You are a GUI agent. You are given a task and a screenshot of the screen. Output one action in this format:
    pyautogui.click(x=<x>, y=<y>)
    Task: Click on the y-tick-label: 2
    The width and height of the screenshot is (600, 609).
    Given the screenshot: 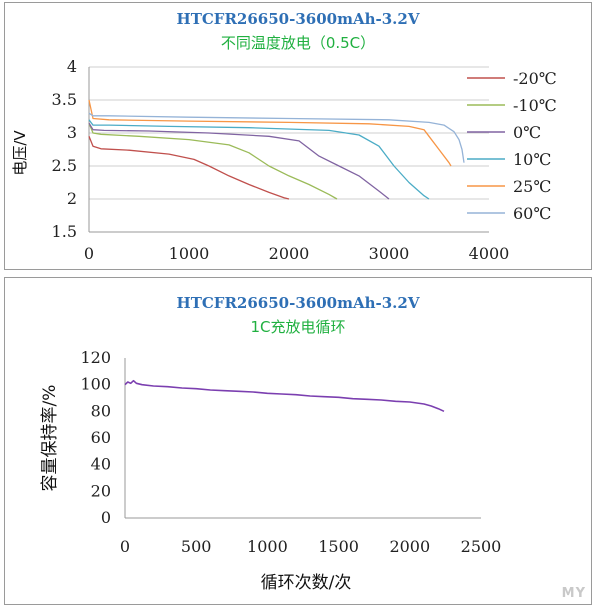 What is the action you would take?
    pyautogui.click(x=72, y=198)
    